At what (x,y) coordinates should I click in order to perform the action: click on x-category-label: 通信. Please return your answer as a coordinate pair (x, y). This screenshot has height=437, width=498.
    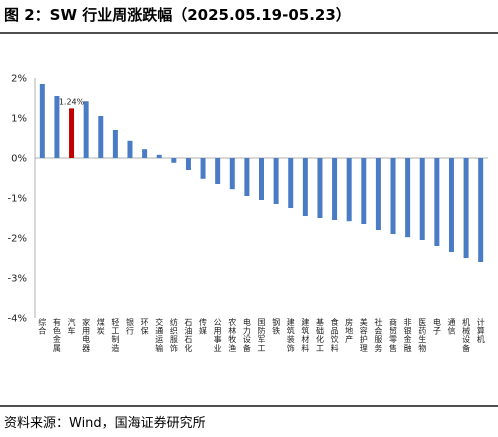
    Looking at the image, I should click on (451, 326).